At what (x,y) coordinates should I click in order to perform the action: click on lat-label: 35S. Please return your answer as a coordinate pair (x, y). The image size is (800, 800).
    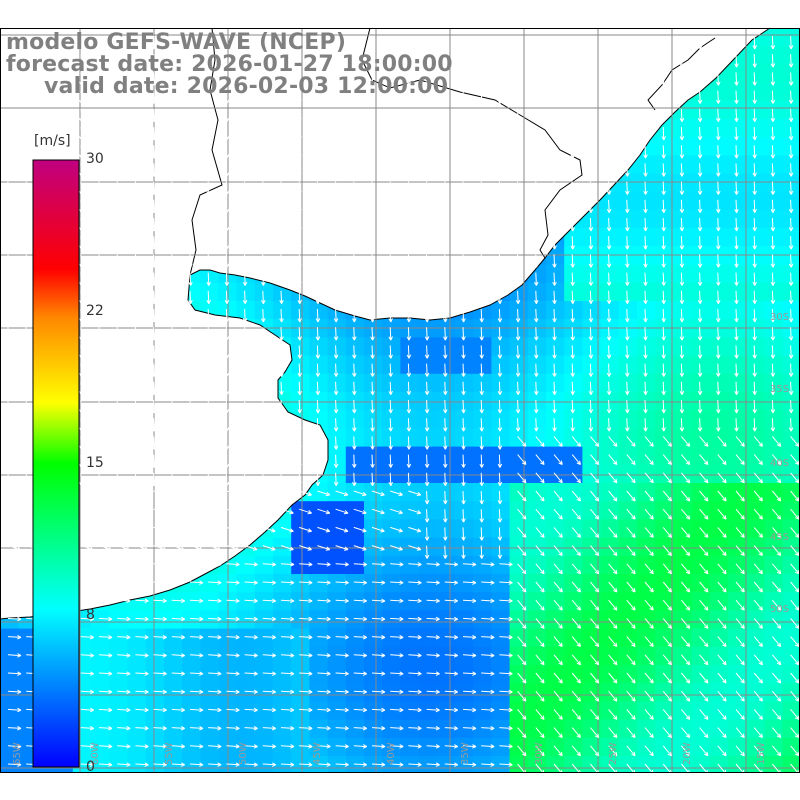
    Looking at the image, I should click on (779, 389).